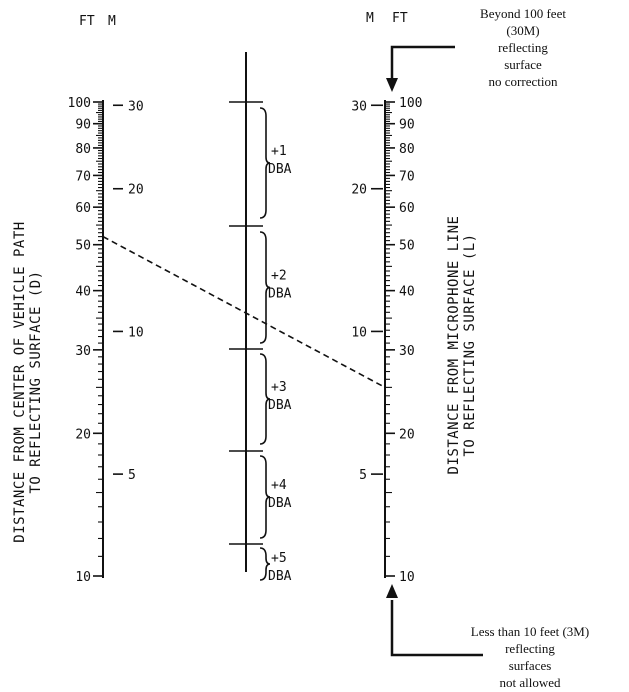 This screenshot has height=692, width=629. I want to click on right-m-ticks: 30 20 10 5, so click(367, 291).